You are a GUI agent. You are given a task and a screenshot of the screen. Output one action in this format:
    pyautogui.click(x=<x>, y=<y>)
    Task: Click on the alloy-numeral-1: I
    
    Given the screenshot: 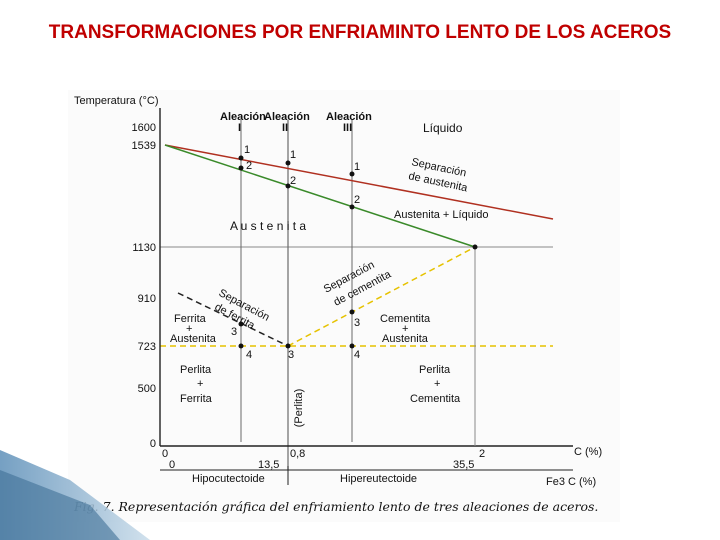 What is the action you would take?
    pyautogui.click(x=239, y=128)
    